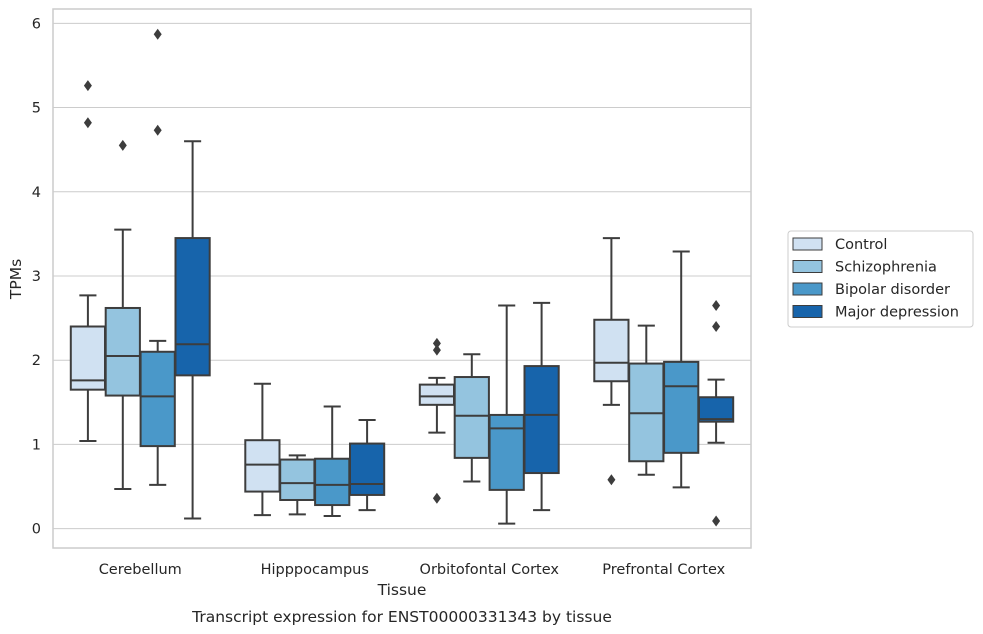 This screenshot has height=634, width=983. Describe the element at coordinates (663, 570) in the screenshot. I see `x-tick-label: Prefrontal Cortex` at that location.